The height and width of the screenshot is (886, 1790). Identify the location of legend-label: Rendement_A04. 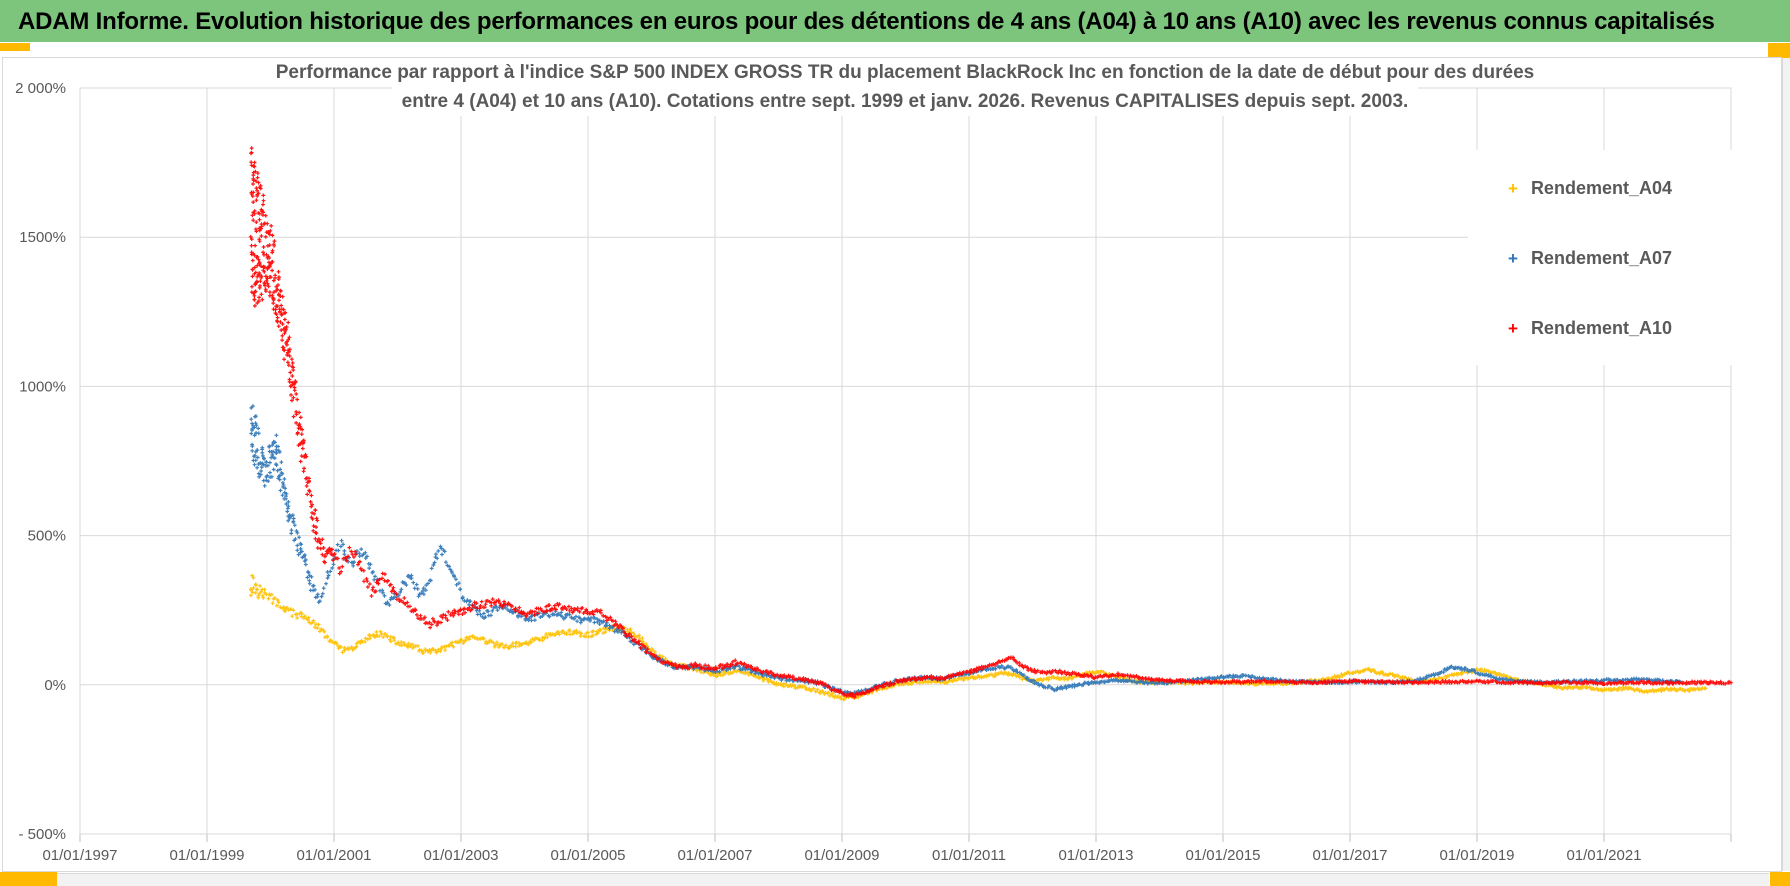
(1601, 187).